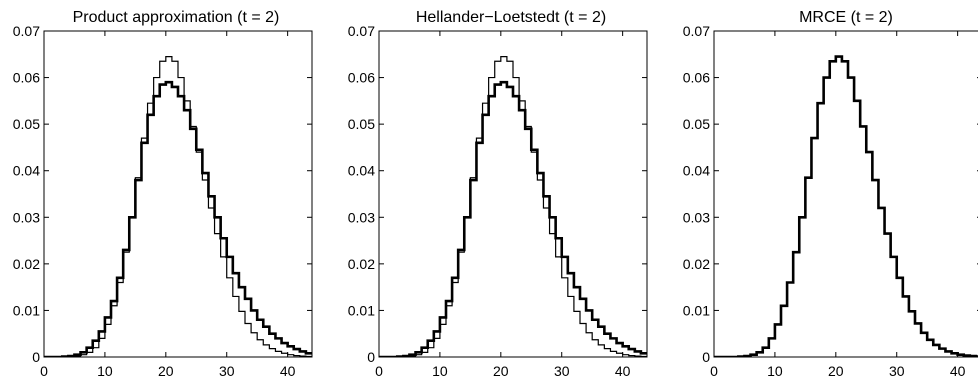 The image size is (978, 387). I want to click on chart-title: Hellander−Loetstedt (t = 2), so click(511, 17).